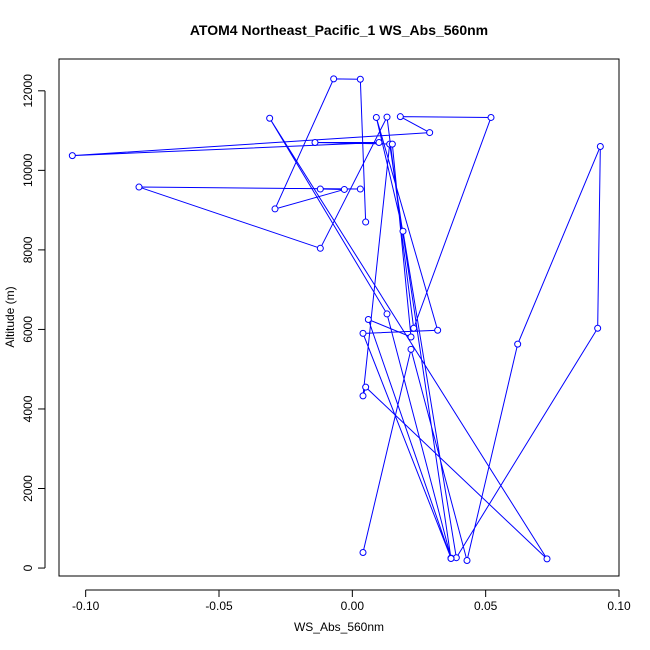 This screenshot has height=650, width=650. Describe the element at coordinates (86, 606) in the screenshot. I see `x-tick-label: -0.10` at that location.